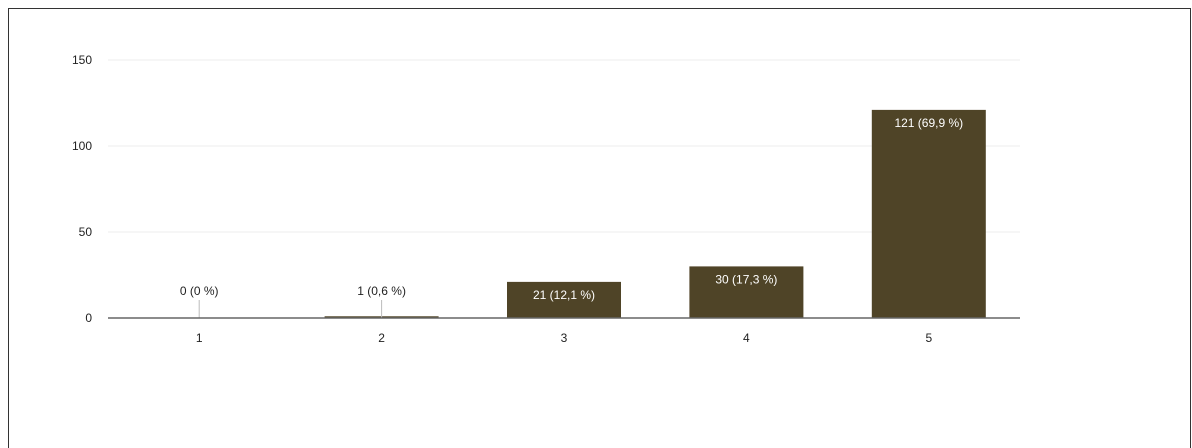 The height and width of the screenshot is (448, 1192). Describe the element at coordinates (746, 338) in the screenshot. I see `x-tick-label: 4` at that location.